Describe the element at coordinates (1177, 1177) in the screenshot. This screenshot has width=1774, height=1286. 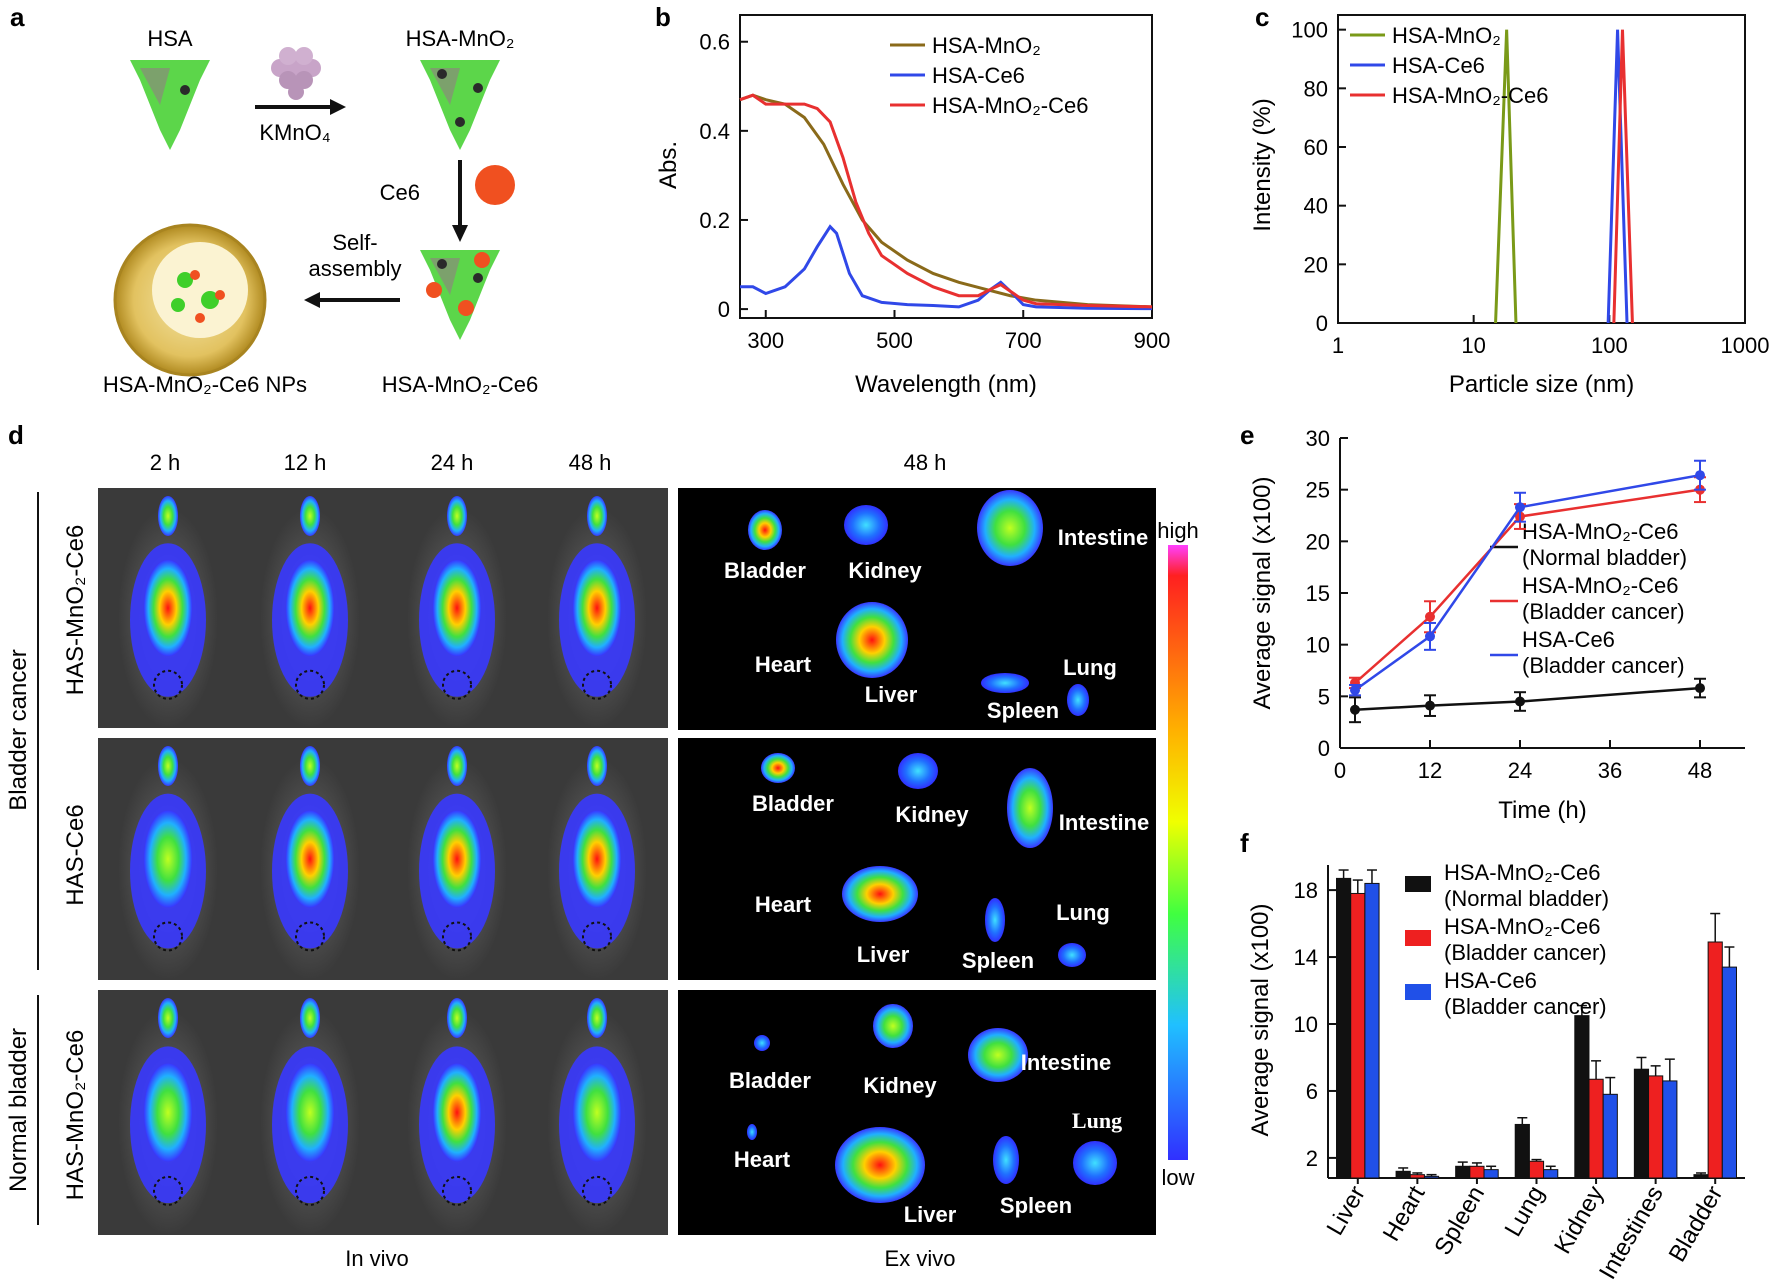
I see `scale-low-label: low` at that location.